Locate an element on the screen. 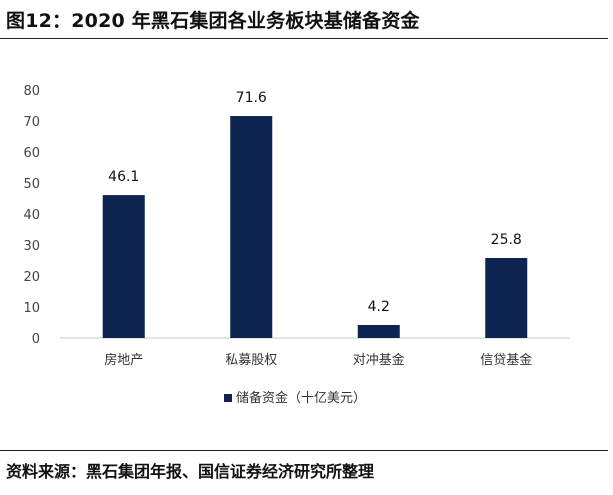 Image resolution: width=613 pixels, height=495 pixels. y-tick-label: 20 is located at coordinates (31, 277).